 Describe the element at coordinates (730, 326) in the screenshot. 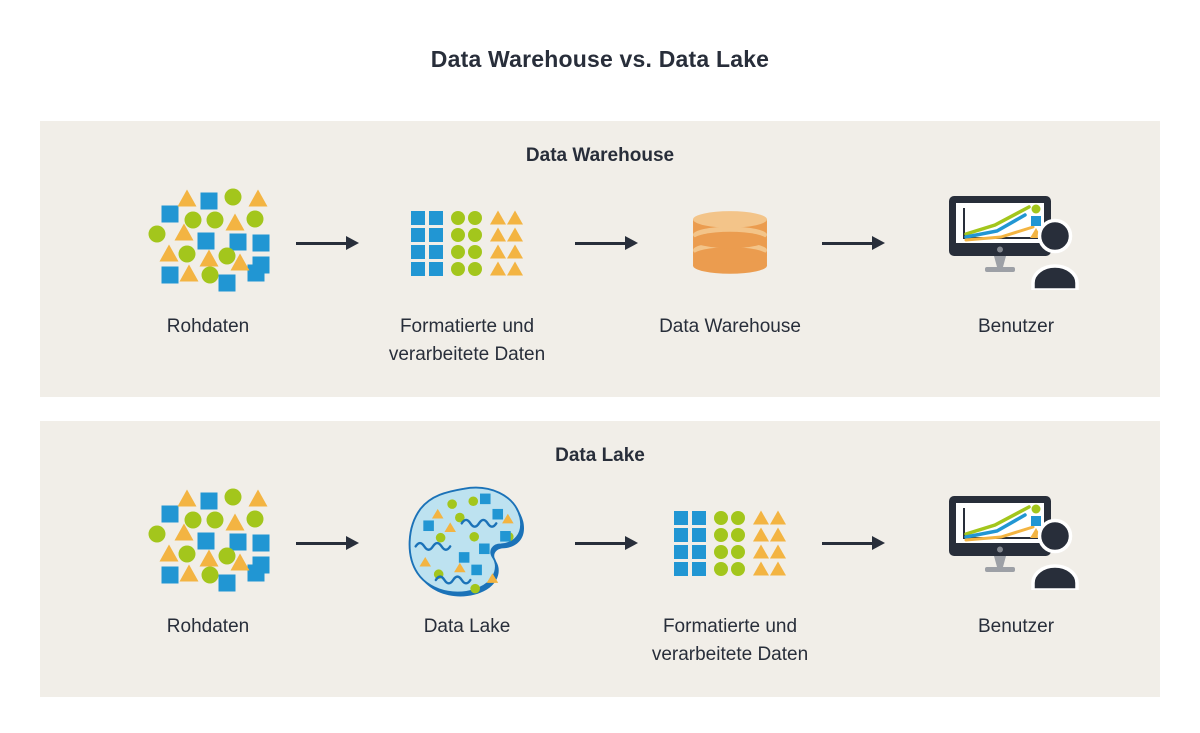

I see `step-label: Data Warehouse` at that location.